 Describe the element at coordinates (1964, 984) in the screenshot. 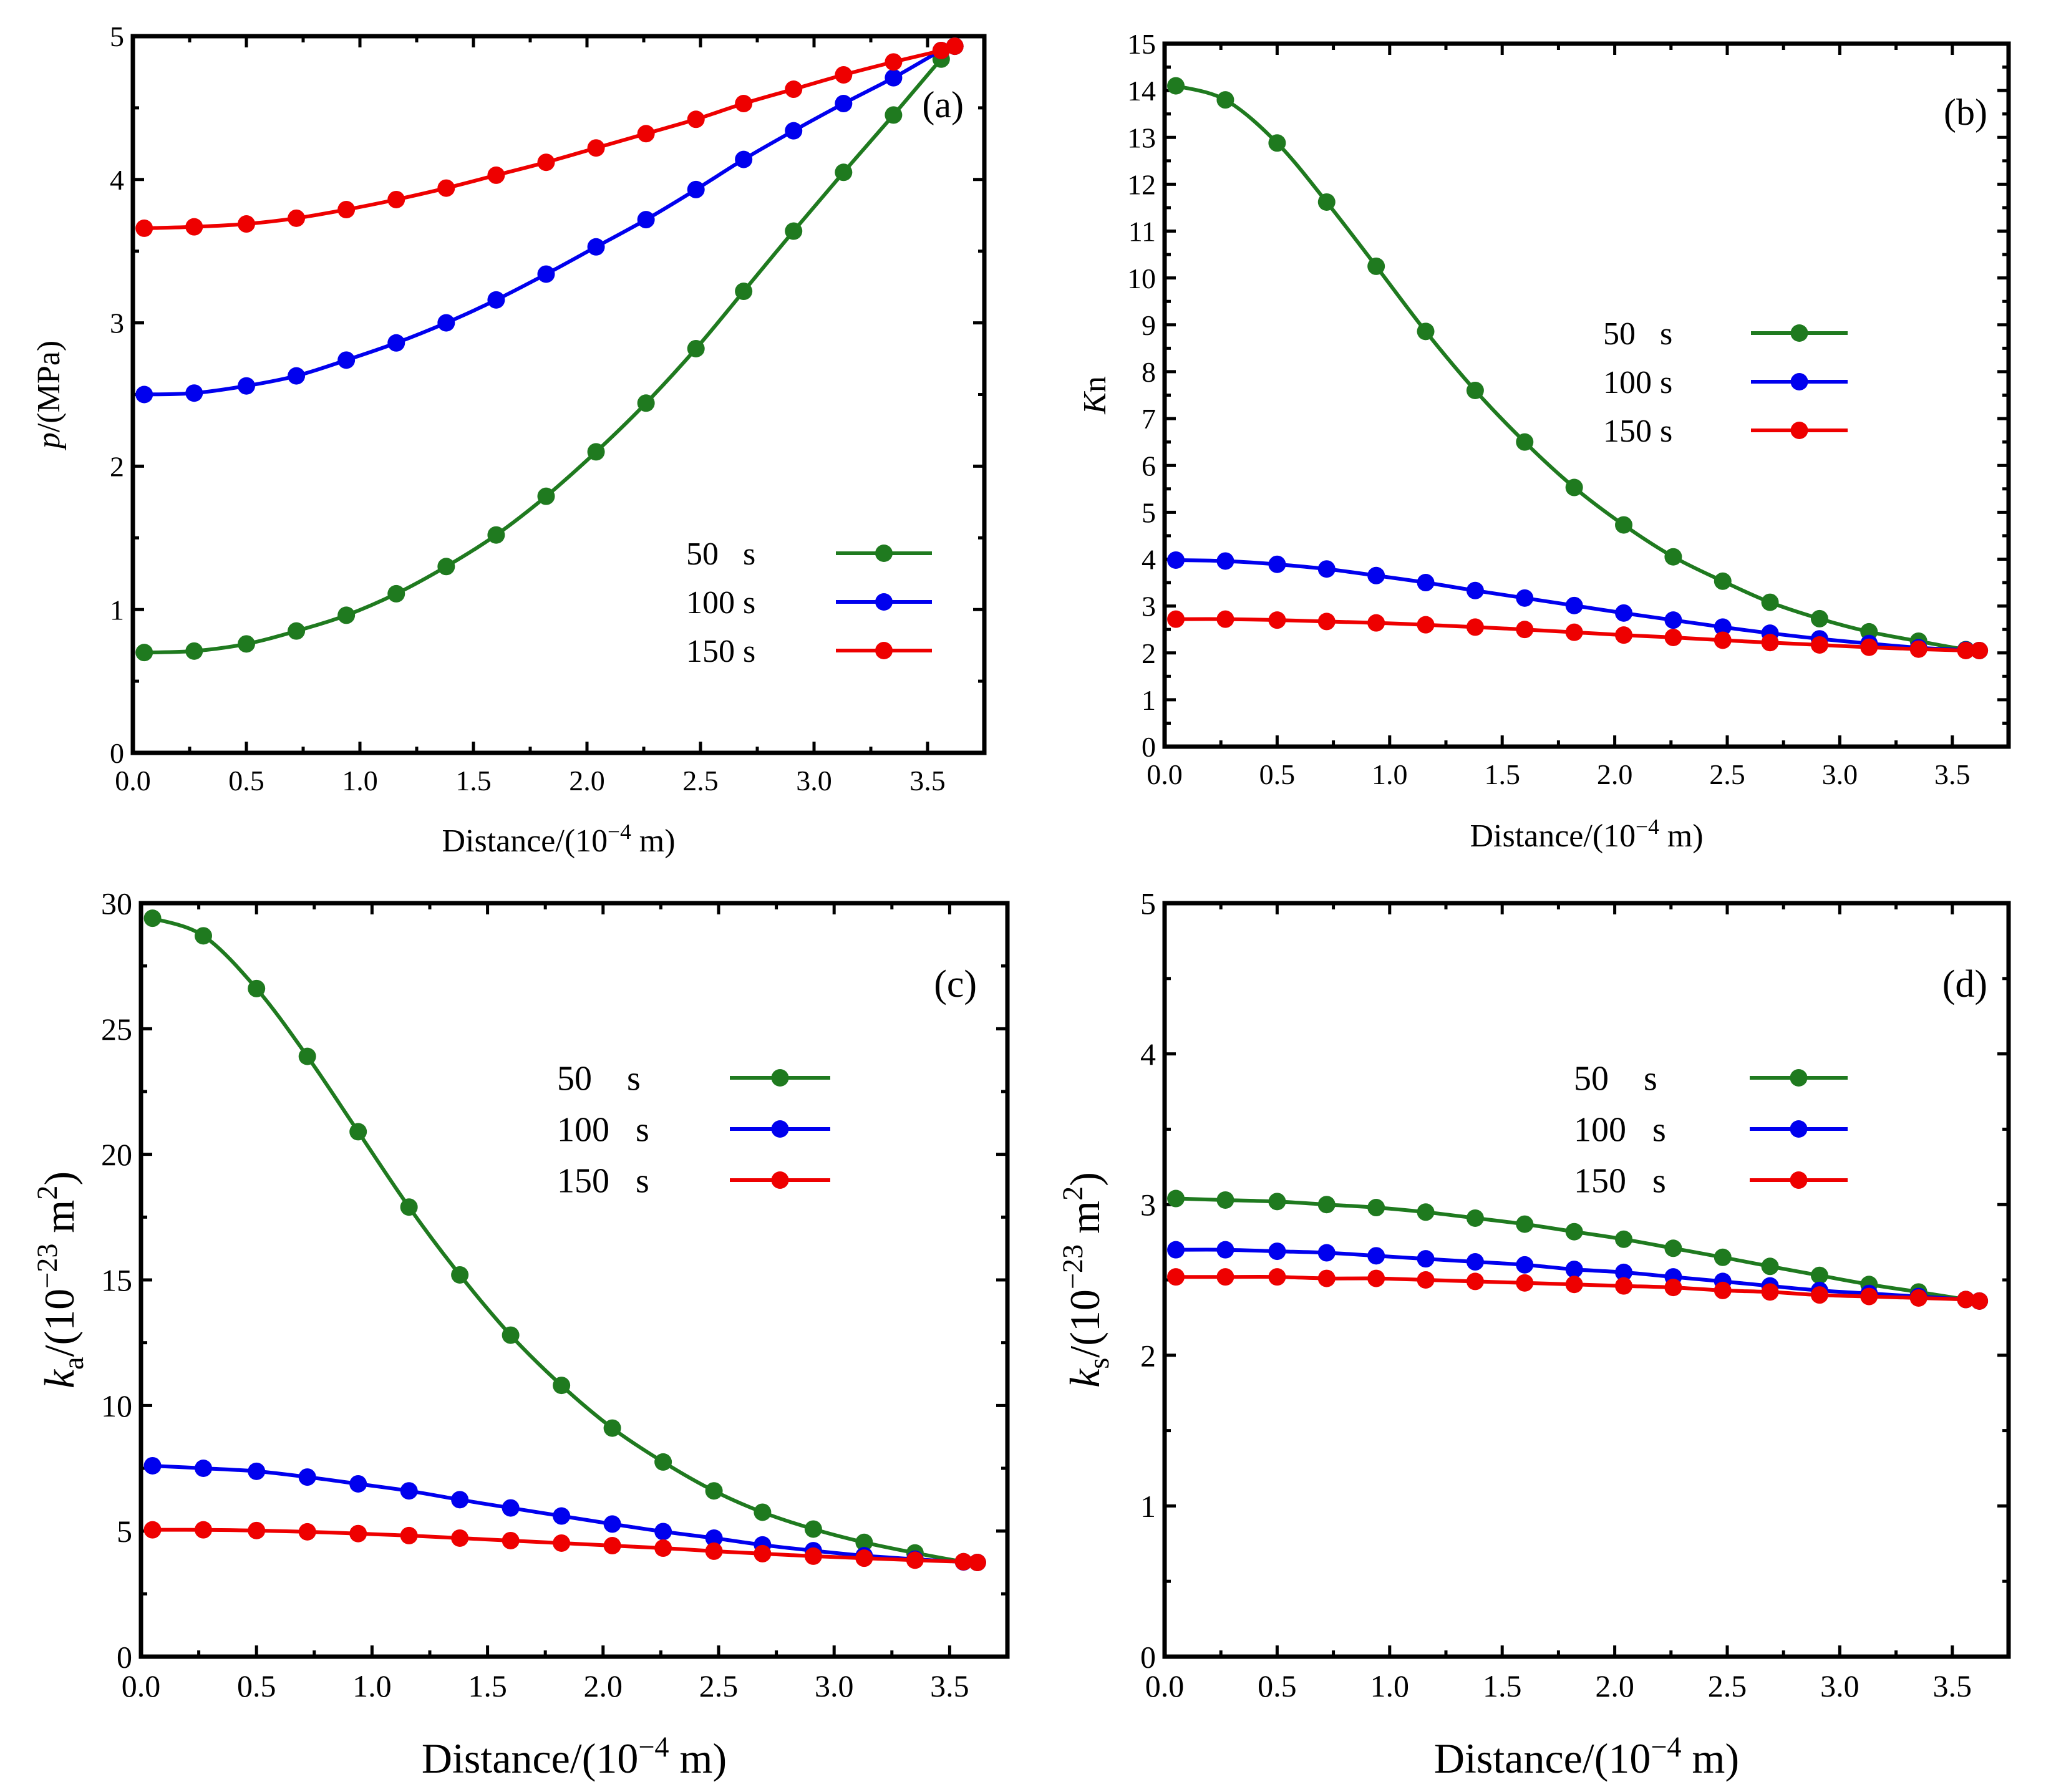

I see `panel-label: (d)` at that location.